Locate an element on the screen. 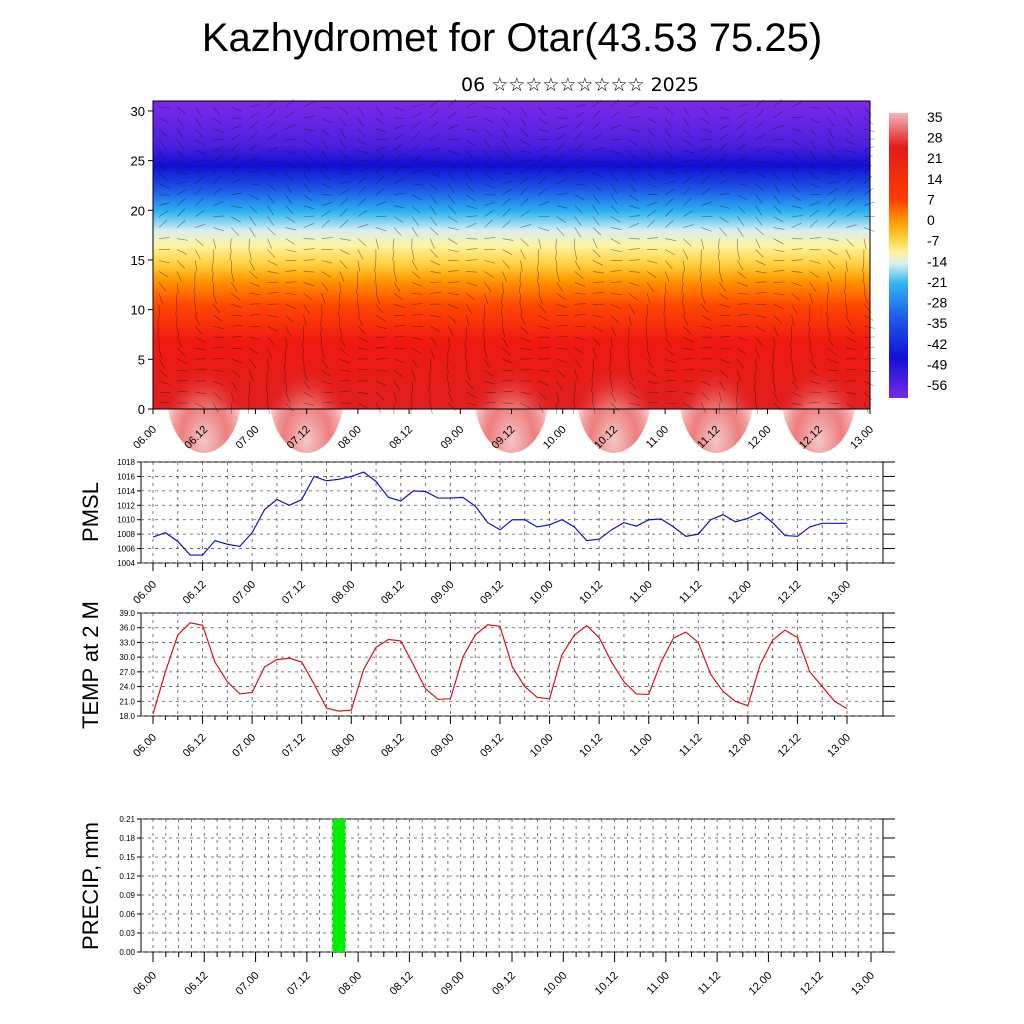  x-tick-label: 08.00 is located at coordinates (350, 438).